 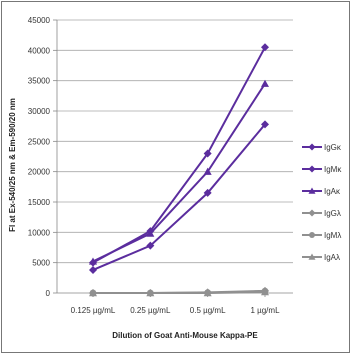 I want to click on legend-label: IgAλ, so click(x=332, y=257).